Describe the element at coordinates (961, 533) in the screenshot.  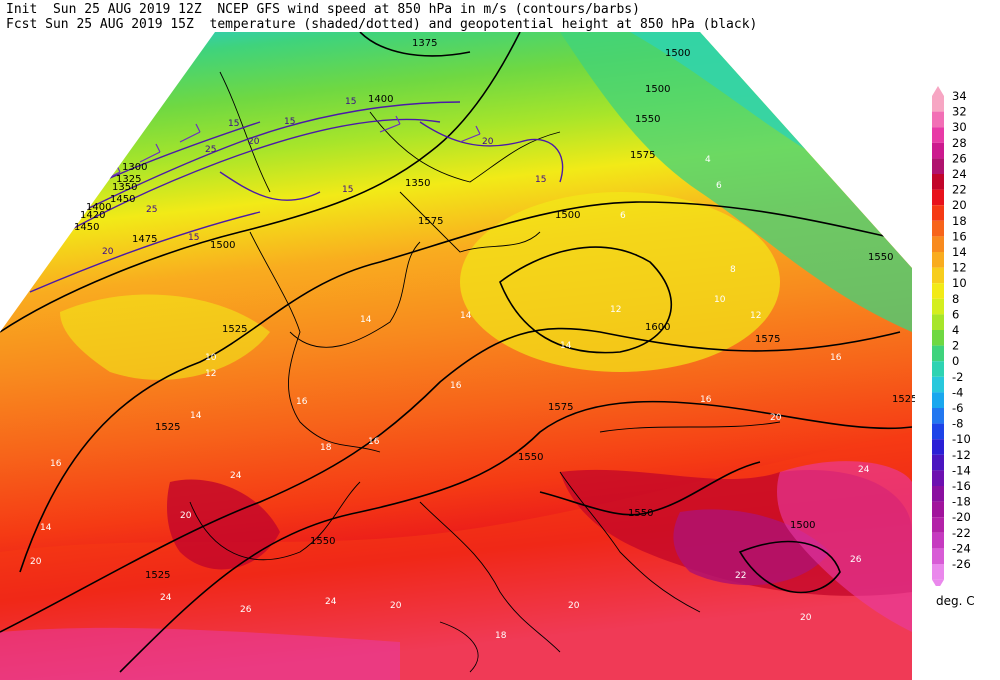
I see `legend-label: -22` at that location.